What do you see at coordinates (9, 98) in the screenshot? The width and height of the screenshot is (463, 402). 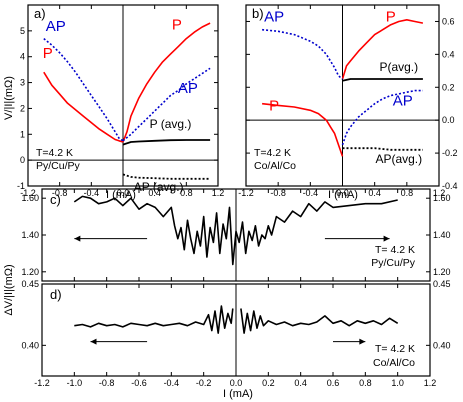 I see `panel-a-ylabel: V/|I|(mΩ)` at bounding box center [9, 98].